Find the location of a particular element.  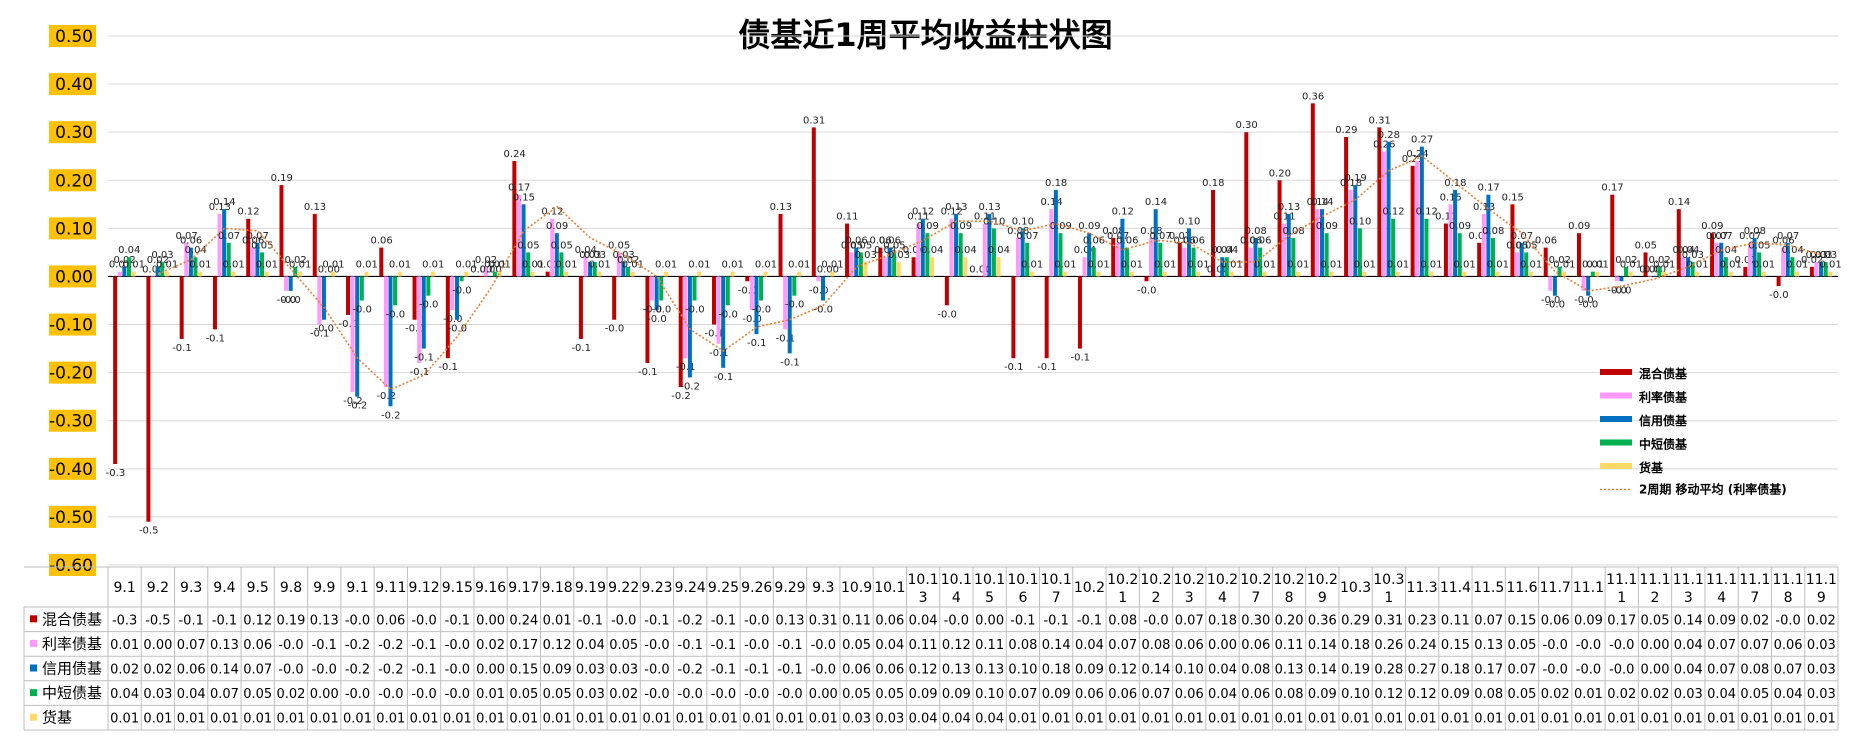

table-category: 11.1 is located at coordinates (1654, 580).